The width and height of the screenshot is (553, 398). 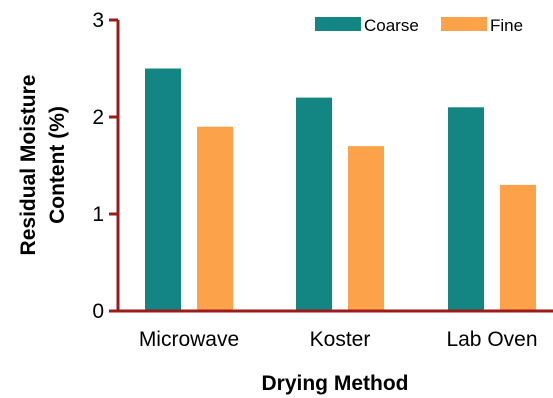 I want to click on y-tick-label: 0, so click(x=98, y=311).